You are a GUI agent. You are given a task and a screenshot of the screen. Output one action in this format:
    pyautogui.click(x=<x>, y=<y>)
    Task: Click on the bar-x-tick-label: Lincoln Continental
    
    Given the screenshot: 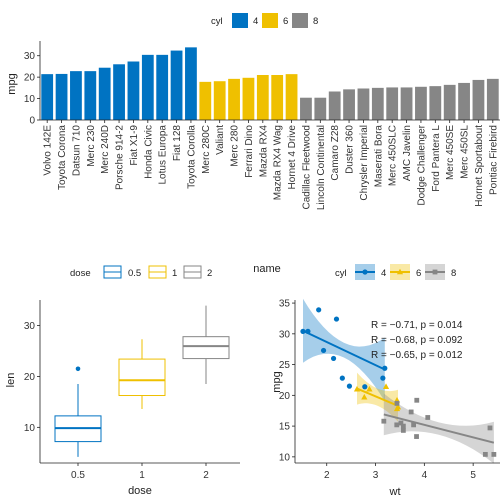 What is the action you would take?
    pyautogui.click(x=321, y=167)
    